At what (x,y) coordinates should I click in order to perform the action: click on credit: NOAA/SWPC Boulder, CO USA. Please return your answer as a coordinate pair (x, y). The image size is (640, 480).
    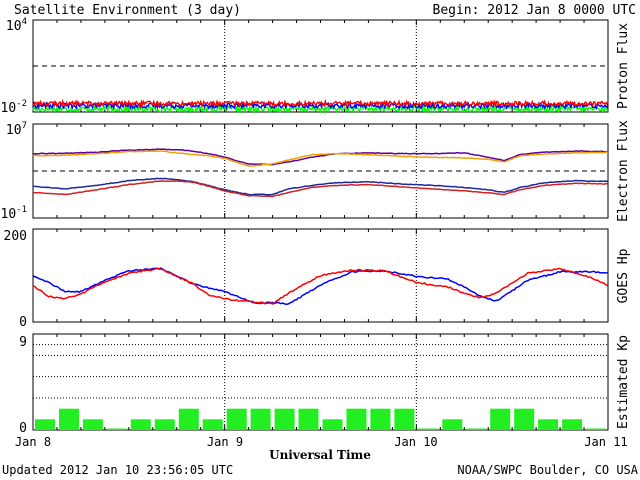
    Looking at the image, I should click on (547, 470).